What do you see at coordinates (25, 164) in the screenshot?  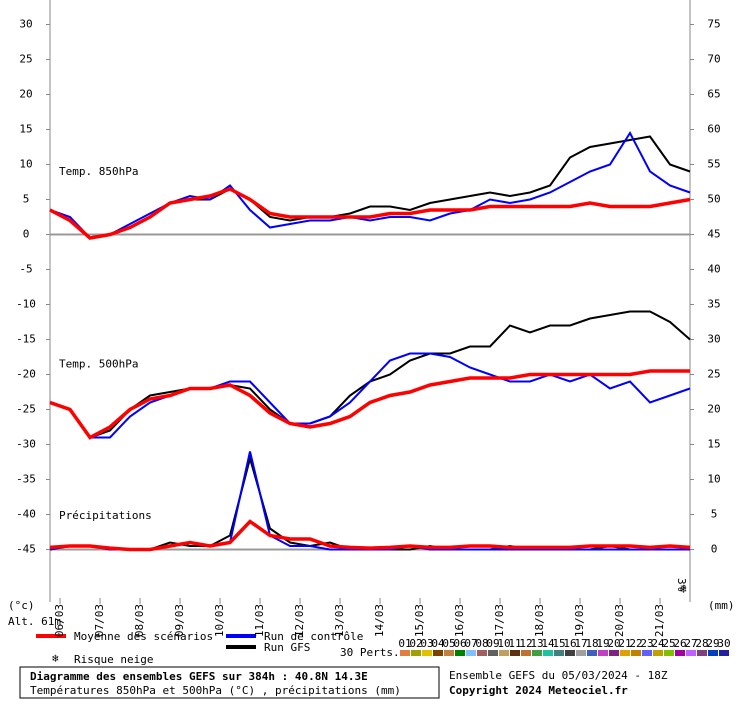 I see `y-tick-label: 10` at bounding box center [25, 164].